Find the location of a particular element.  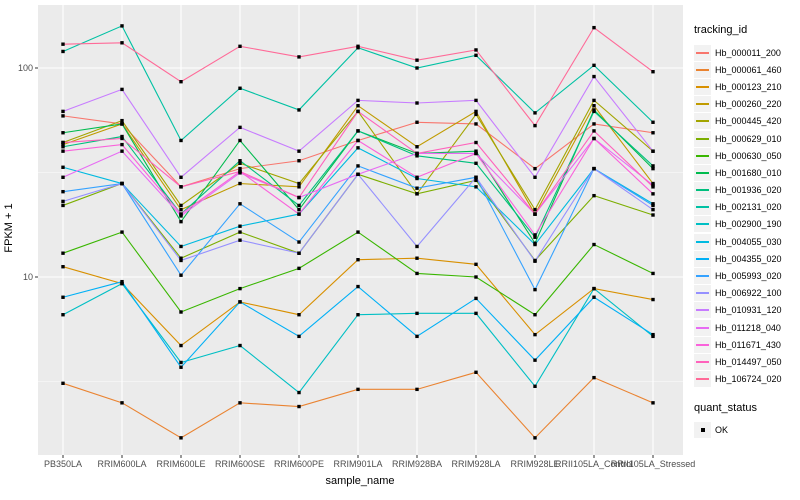

legend-item-Hb_106724_020: Hb_106724_020 is located at coordinates (747, 379).